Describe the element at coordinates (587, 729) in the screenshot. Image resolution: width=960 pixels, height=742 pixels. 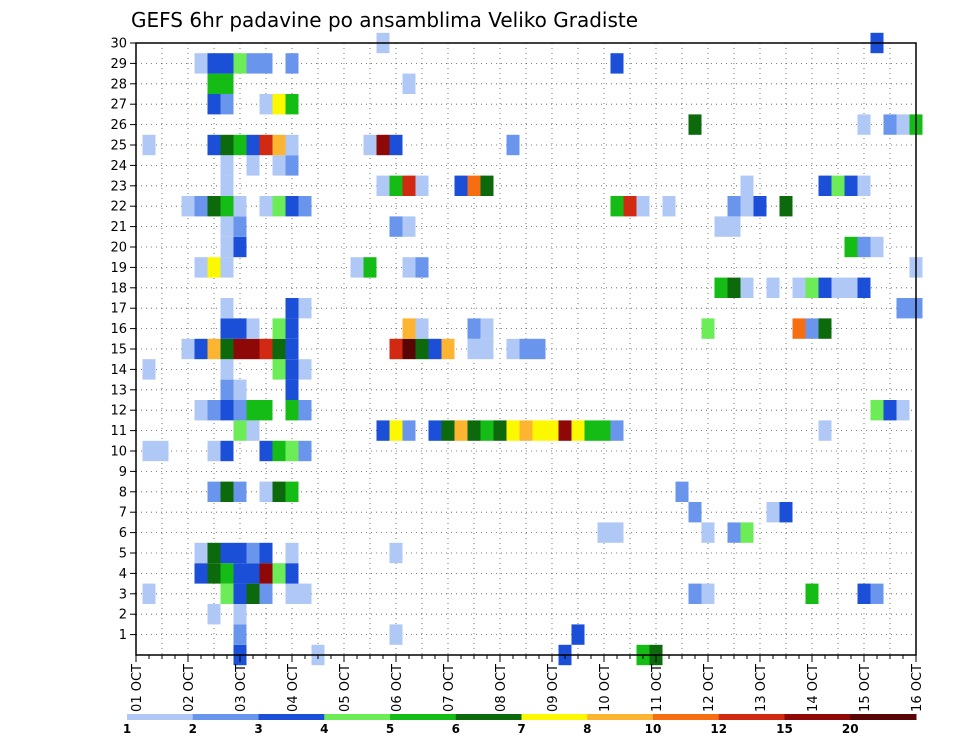
I see `colorbar-label: 8` at that location.